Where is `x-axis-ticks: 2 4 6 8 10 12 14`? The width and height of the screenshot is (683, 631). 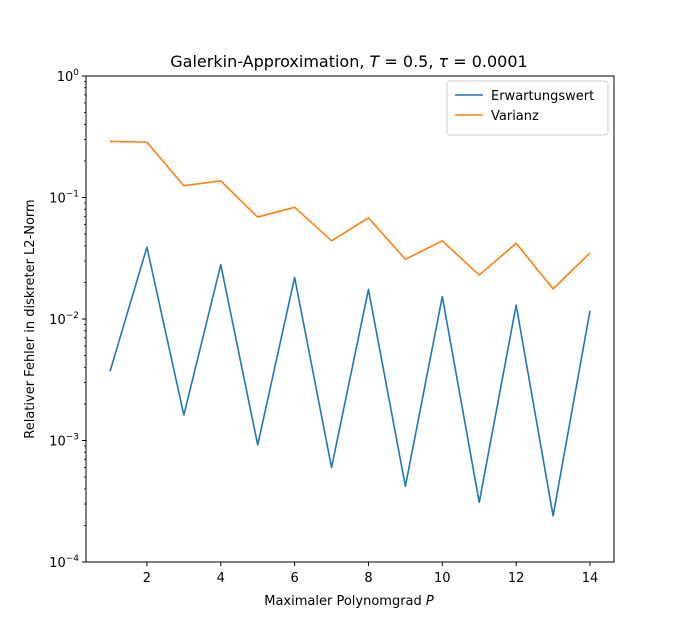 x-axis-ticks: 2 4 6 8 10 12 14 is located at coordinates (370, 574).